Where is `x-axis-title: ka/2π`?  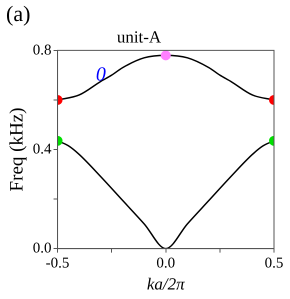
x-axis-title: ka/2π is located at coordinates (166, 284).